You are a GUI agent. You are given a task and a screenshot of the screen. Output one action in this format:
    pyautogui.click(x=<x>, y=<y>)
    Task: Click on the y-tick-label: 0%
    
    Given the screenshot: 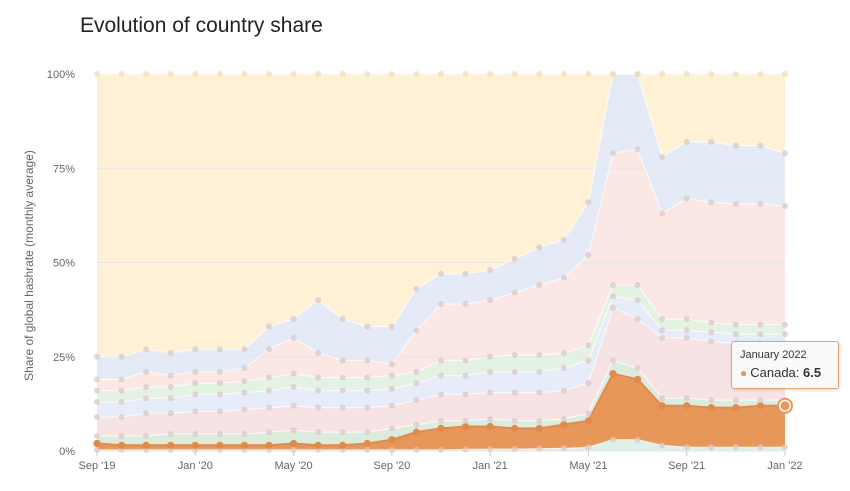 What is the action you would take?
    pyautogui.click(x=67, y=452)
    